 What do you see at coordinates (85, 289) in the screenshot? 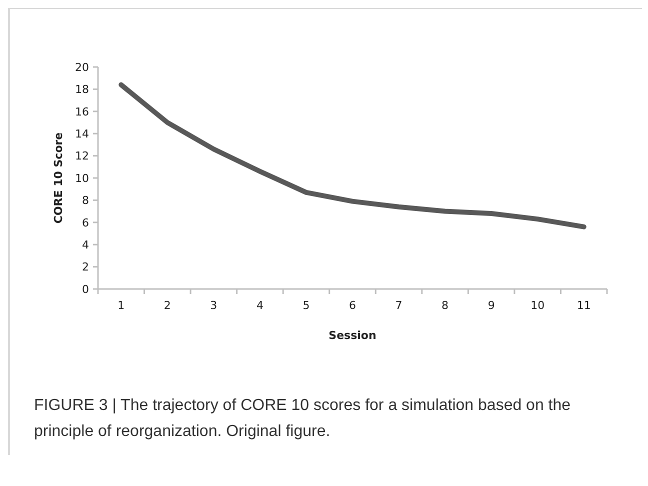
I see `y-tick-label: 0` at bounding box center [85, 289].